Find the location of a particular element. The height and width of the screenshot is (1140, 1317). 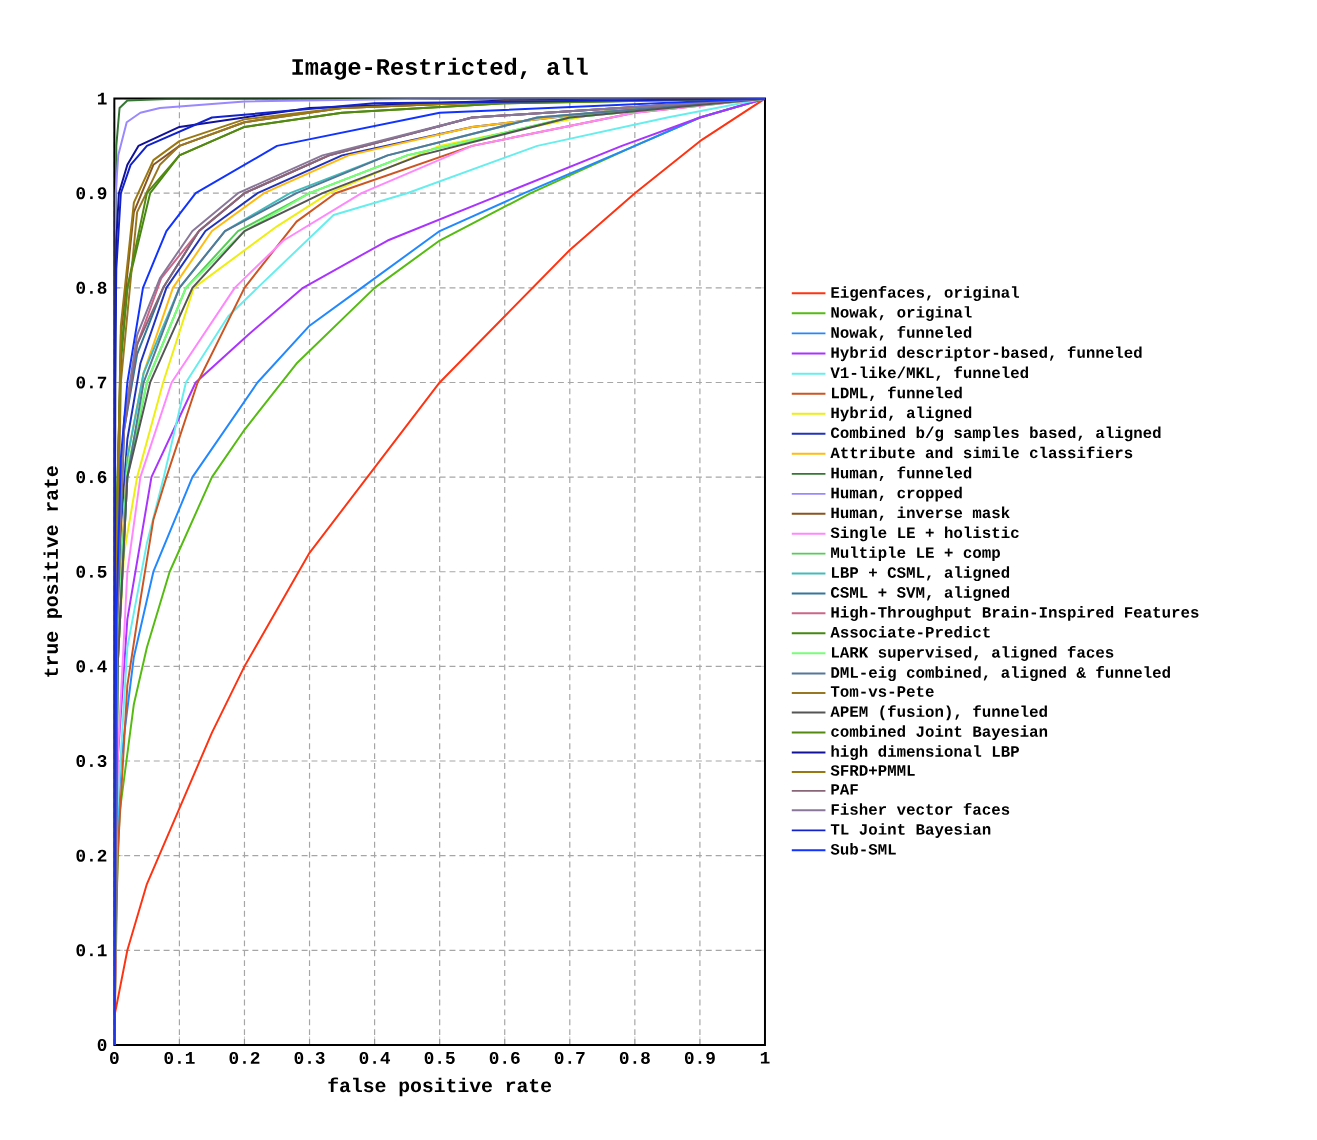

legend-label: LBP + CSML, aligned is located at coordinates (921, 574).